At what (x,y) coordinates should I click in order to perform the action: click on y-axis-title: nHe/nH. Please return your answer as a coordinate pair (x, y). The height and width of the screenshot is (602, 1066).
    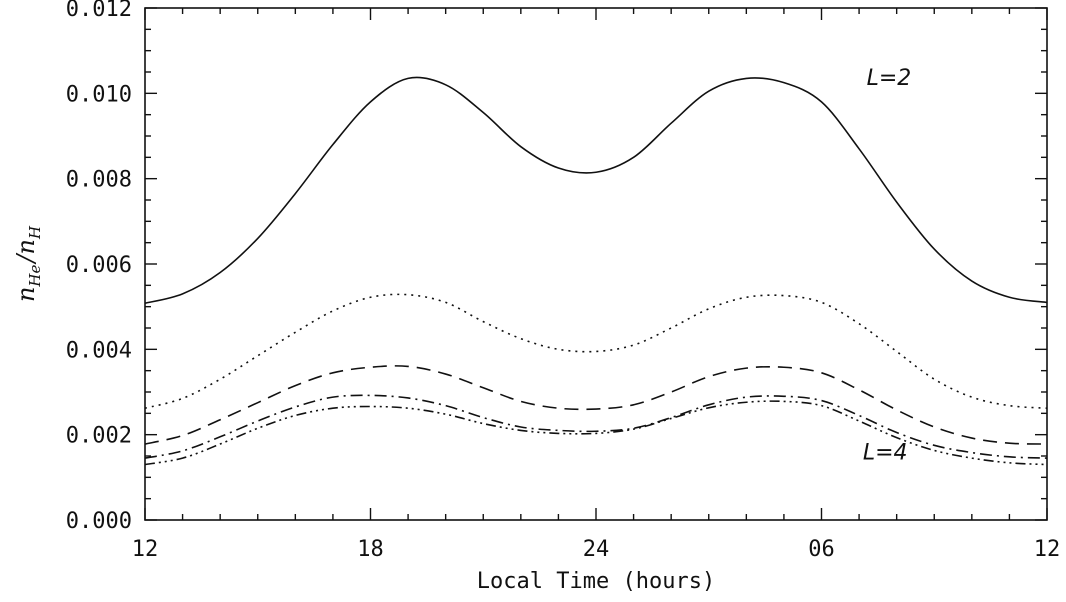
    Looking at the image, I should click on (28, 263).